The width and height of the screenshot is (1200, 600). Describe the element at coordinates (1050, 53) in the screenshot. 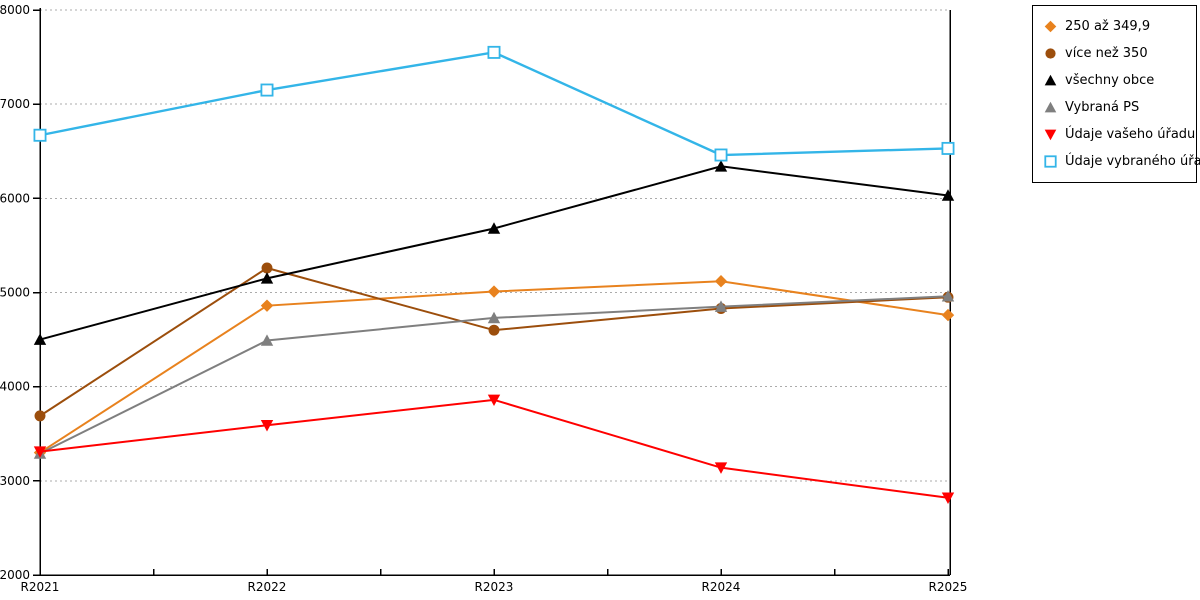

I see `circle-icon` at that location.